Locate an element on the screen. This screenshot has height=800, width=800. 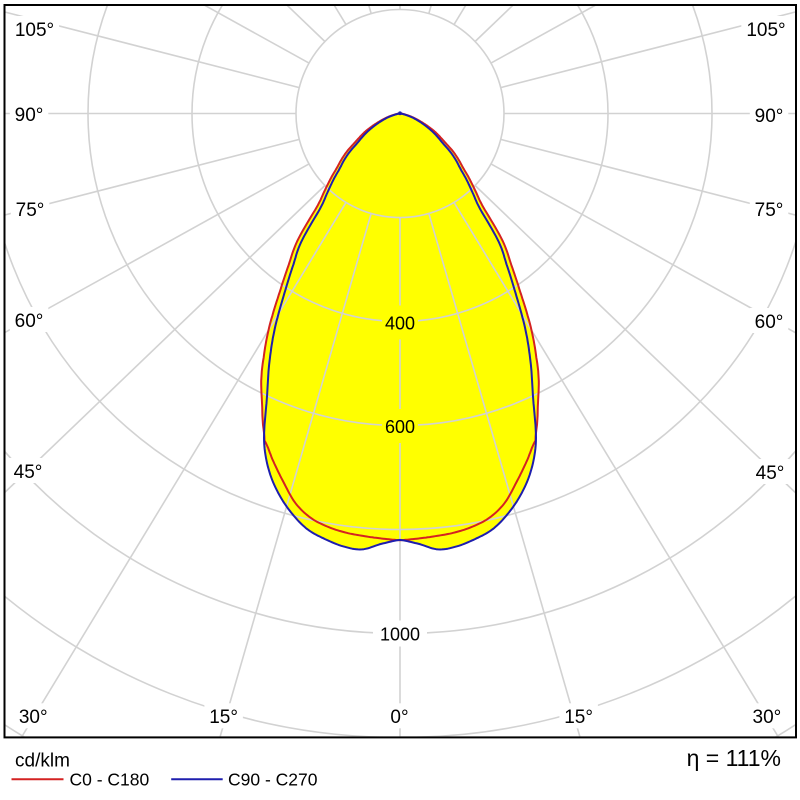
svg-text: 400 is located at coordinates (400, 323).